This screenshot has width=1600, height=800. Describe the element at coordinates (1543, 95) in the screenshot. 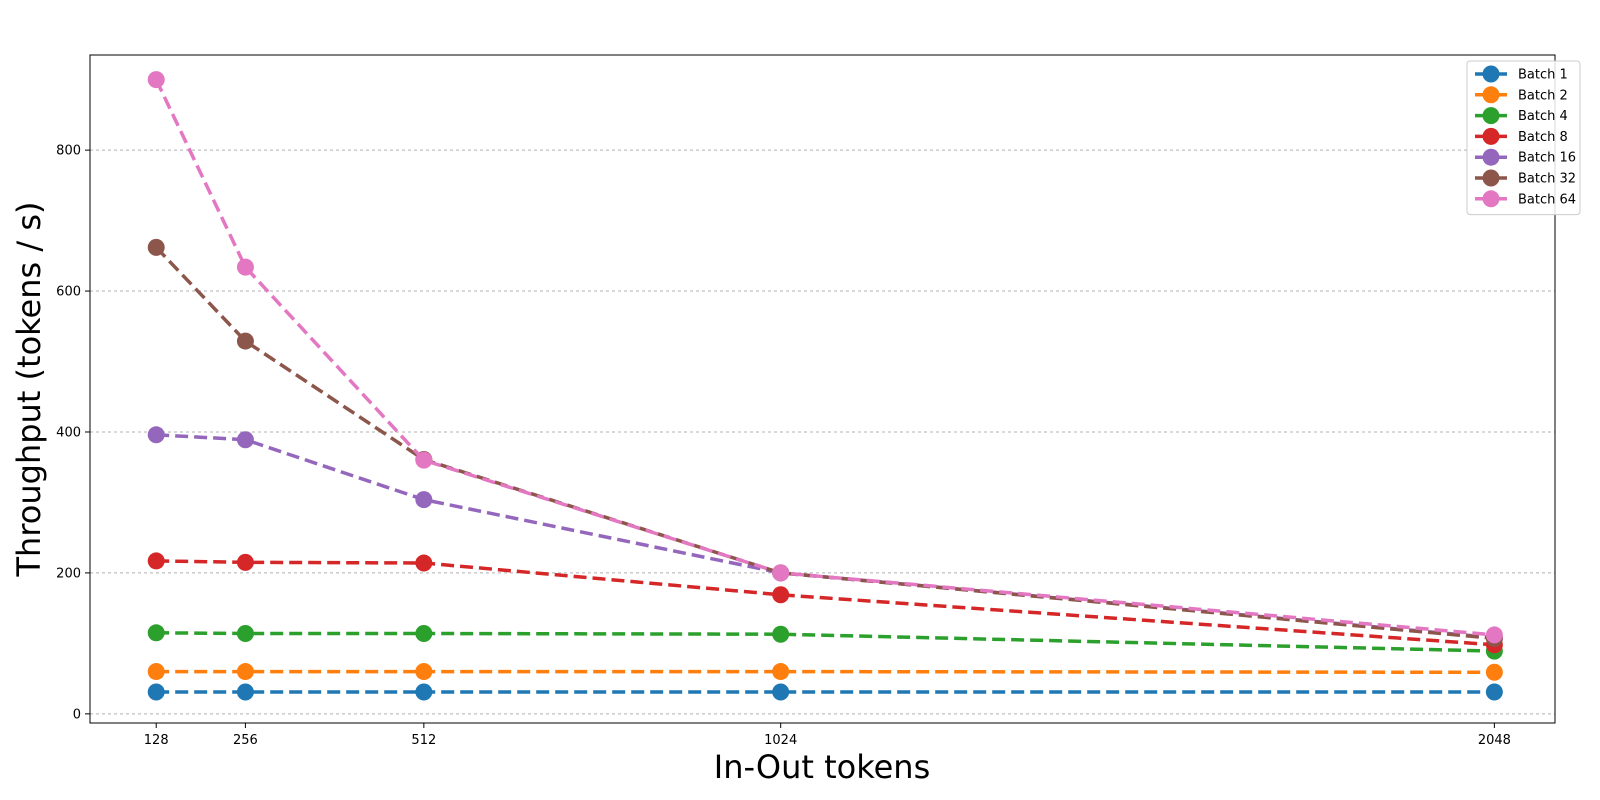

I see `legend-label: Batch 2` at that location.